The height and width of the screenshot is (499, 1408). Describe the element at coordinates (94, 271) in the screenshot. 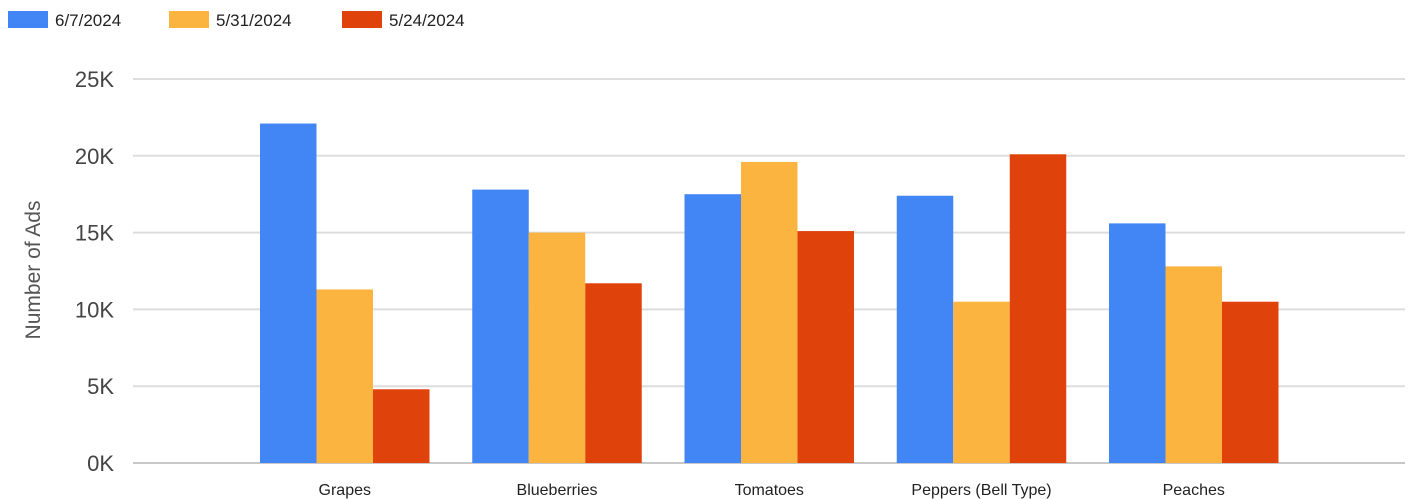

I see `y-axis-ticks: 0K 5K 10K 15K 20K 25K` at that location.